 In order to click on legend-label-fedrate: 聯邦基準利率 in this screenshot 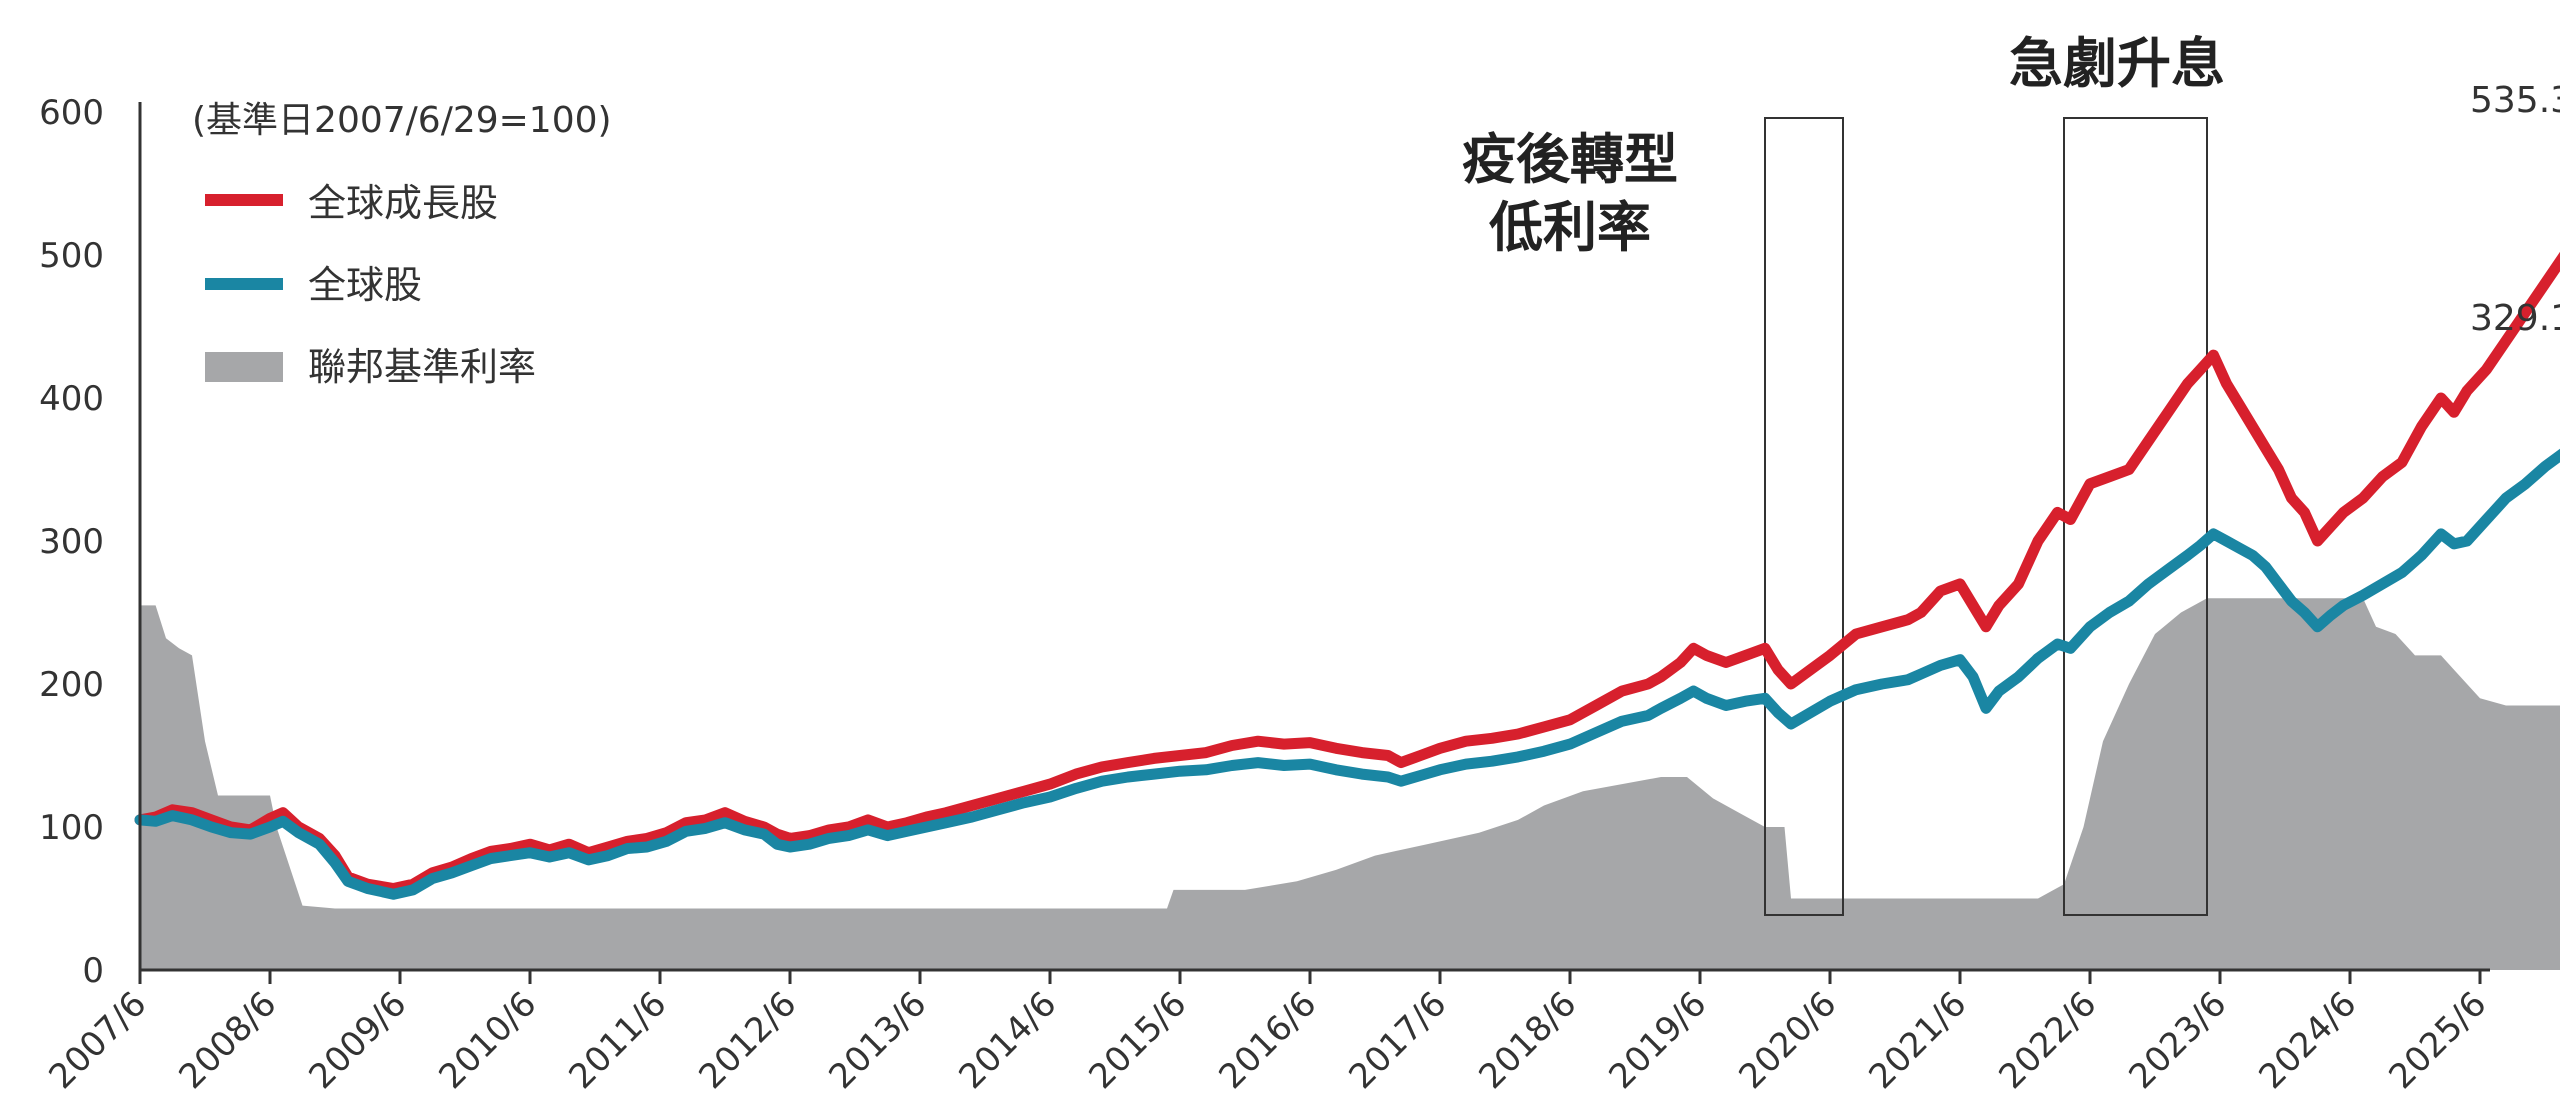, I will do `click(422, 367)`.